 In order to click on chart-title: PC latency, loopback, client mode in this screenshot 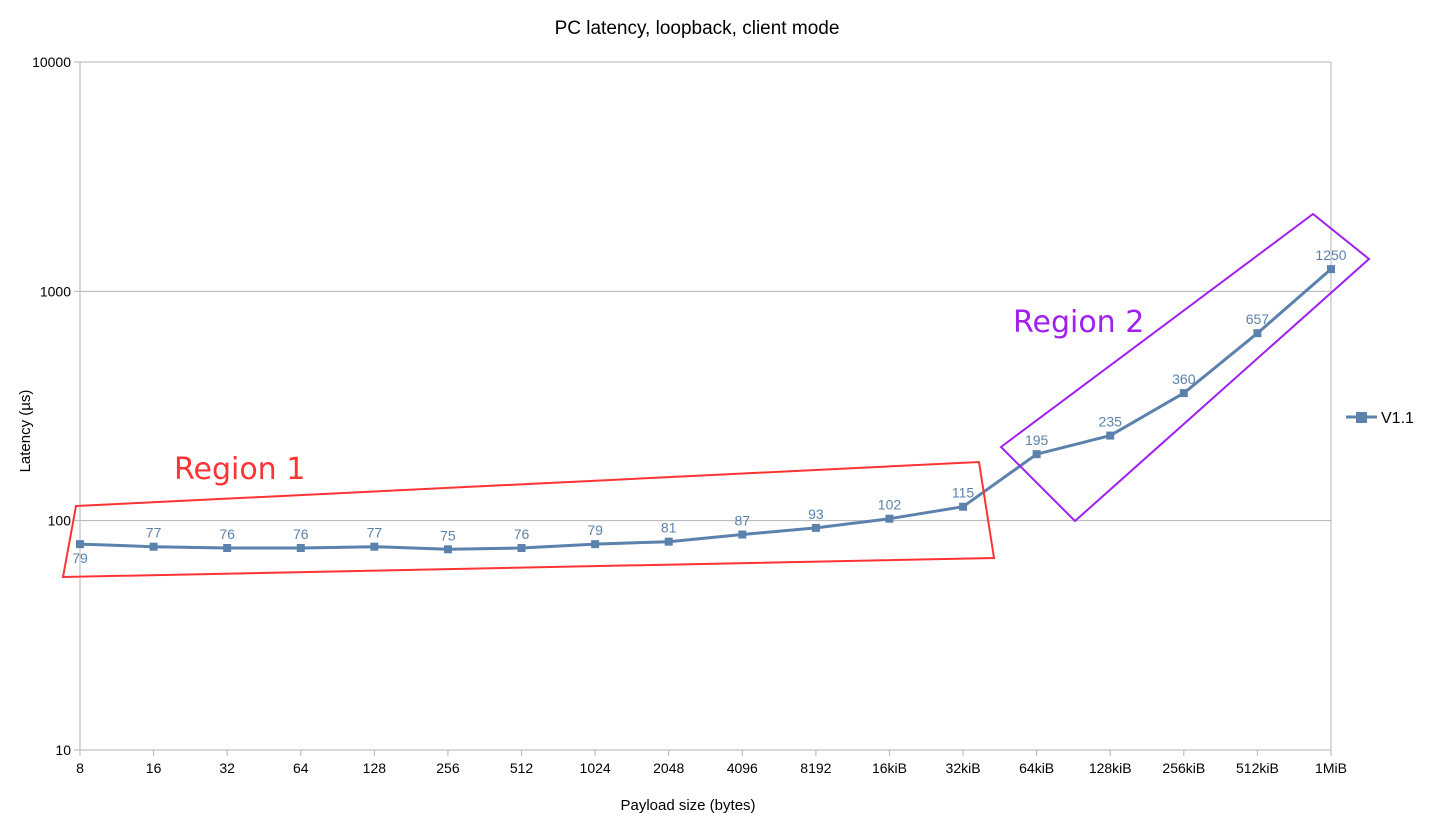, I will do `click(697, 28)`.